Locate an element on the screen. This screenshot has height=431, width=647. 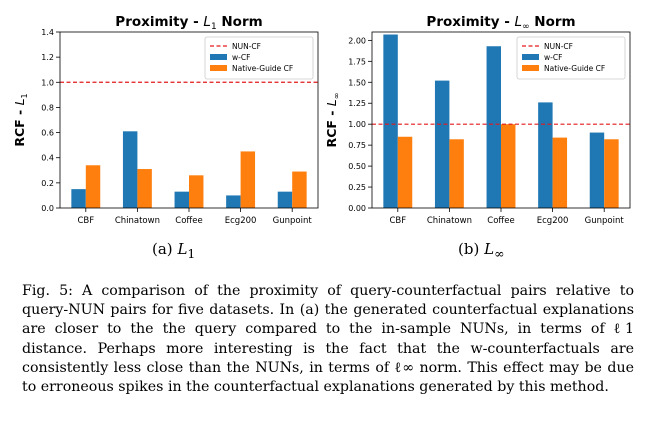
chart-b-title-sub: ∞ is located at coordinates (526, 27).